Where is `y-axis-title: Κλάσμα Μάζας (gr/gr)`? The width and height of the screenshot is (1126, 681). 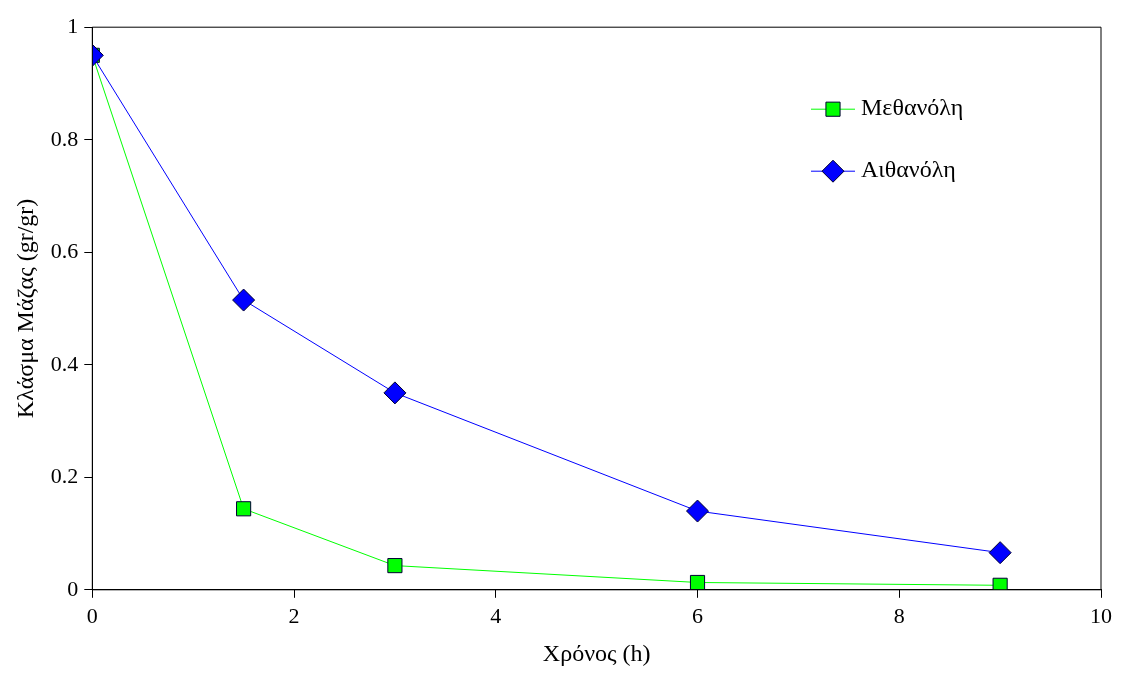
y-axis-title: Κλάσμα Μάζας (gr/gr) is located at coordinates (24, 308).